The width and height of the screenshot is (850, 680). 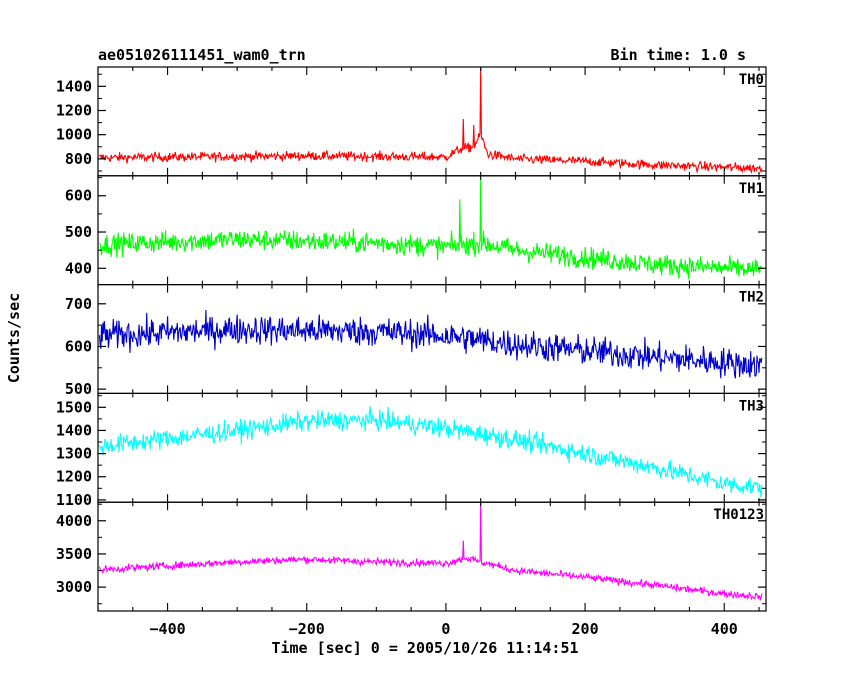 What do you see at coordinates (751, 406) in the screenshot?
I see `panel-label-th3: TH3` at bounding box center [751, 406].